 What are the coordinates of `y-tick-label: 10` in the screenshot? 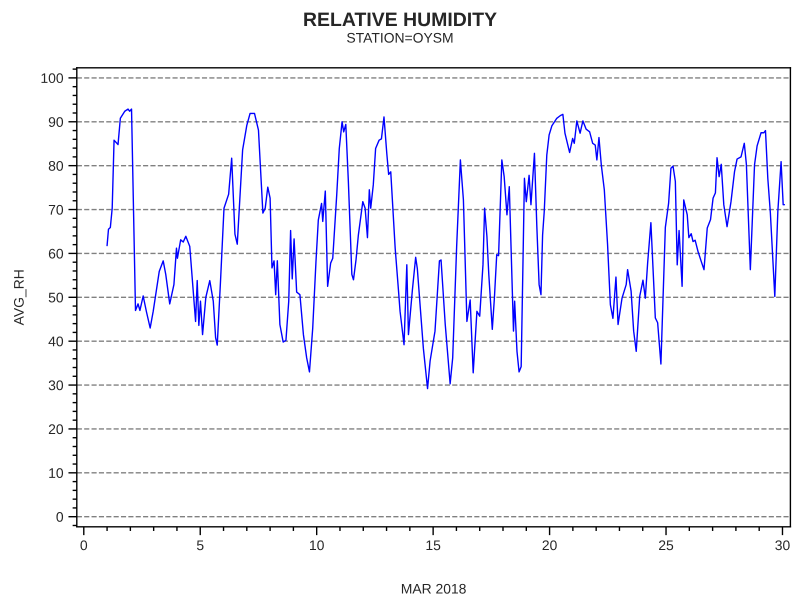 It's located at (56, 473).